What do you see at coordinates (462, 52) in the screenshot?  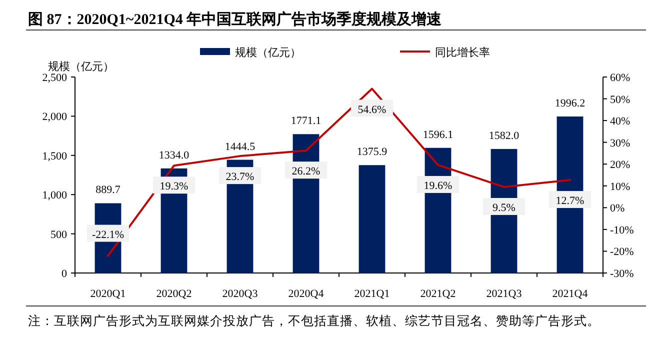 I see `legend-label: 同比增长率` at bounding box center [462, 52].